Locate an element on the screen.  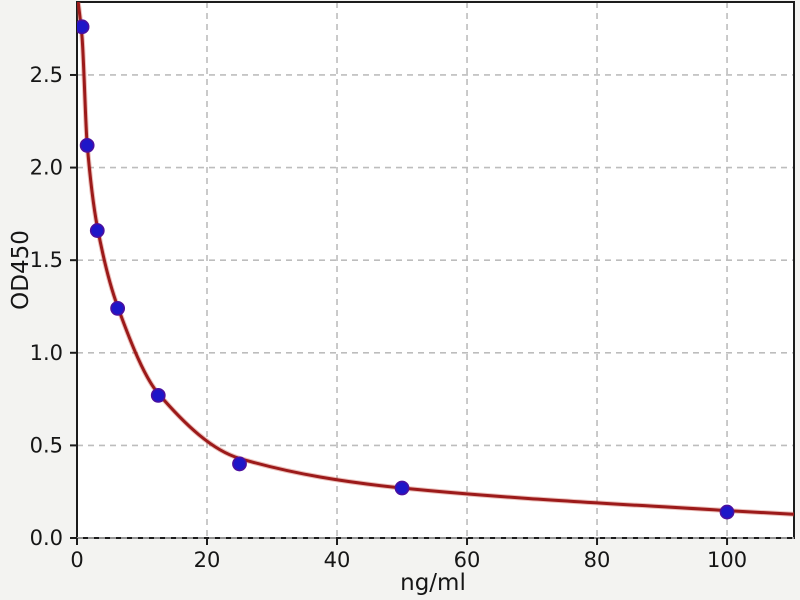
x-axis-label: ng/ml is located at coordinates (433, 583).